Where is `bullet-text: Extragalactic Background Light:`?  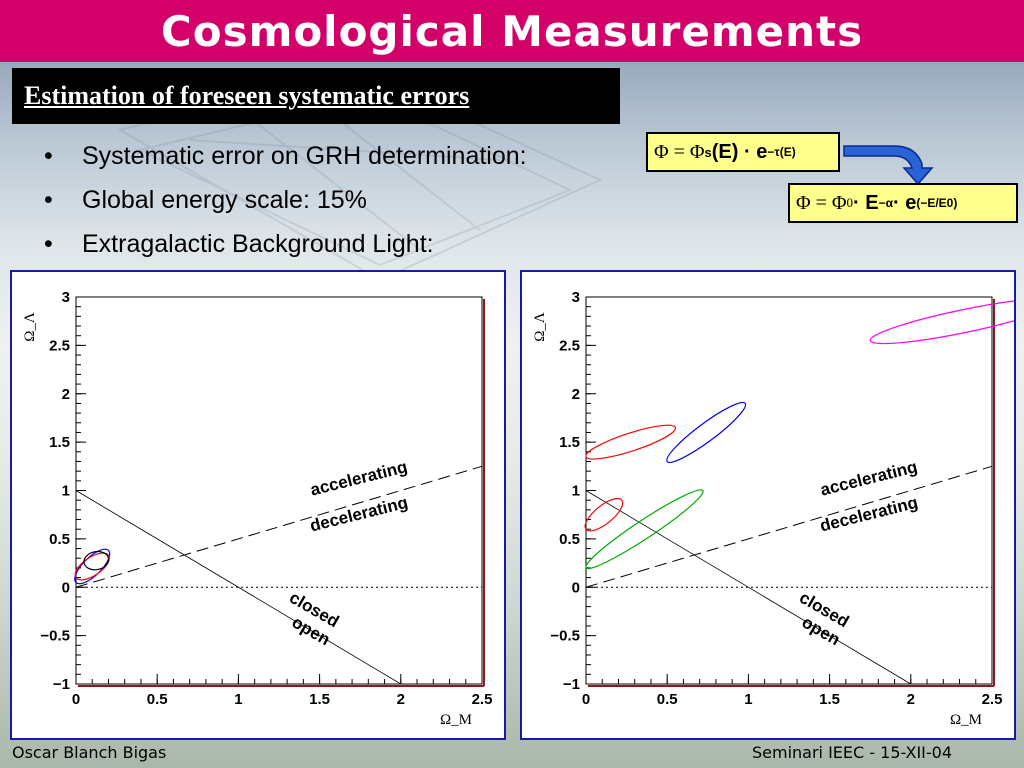
bullet-text: Extragalactic Background Light: is located at coordinates (258, 244).